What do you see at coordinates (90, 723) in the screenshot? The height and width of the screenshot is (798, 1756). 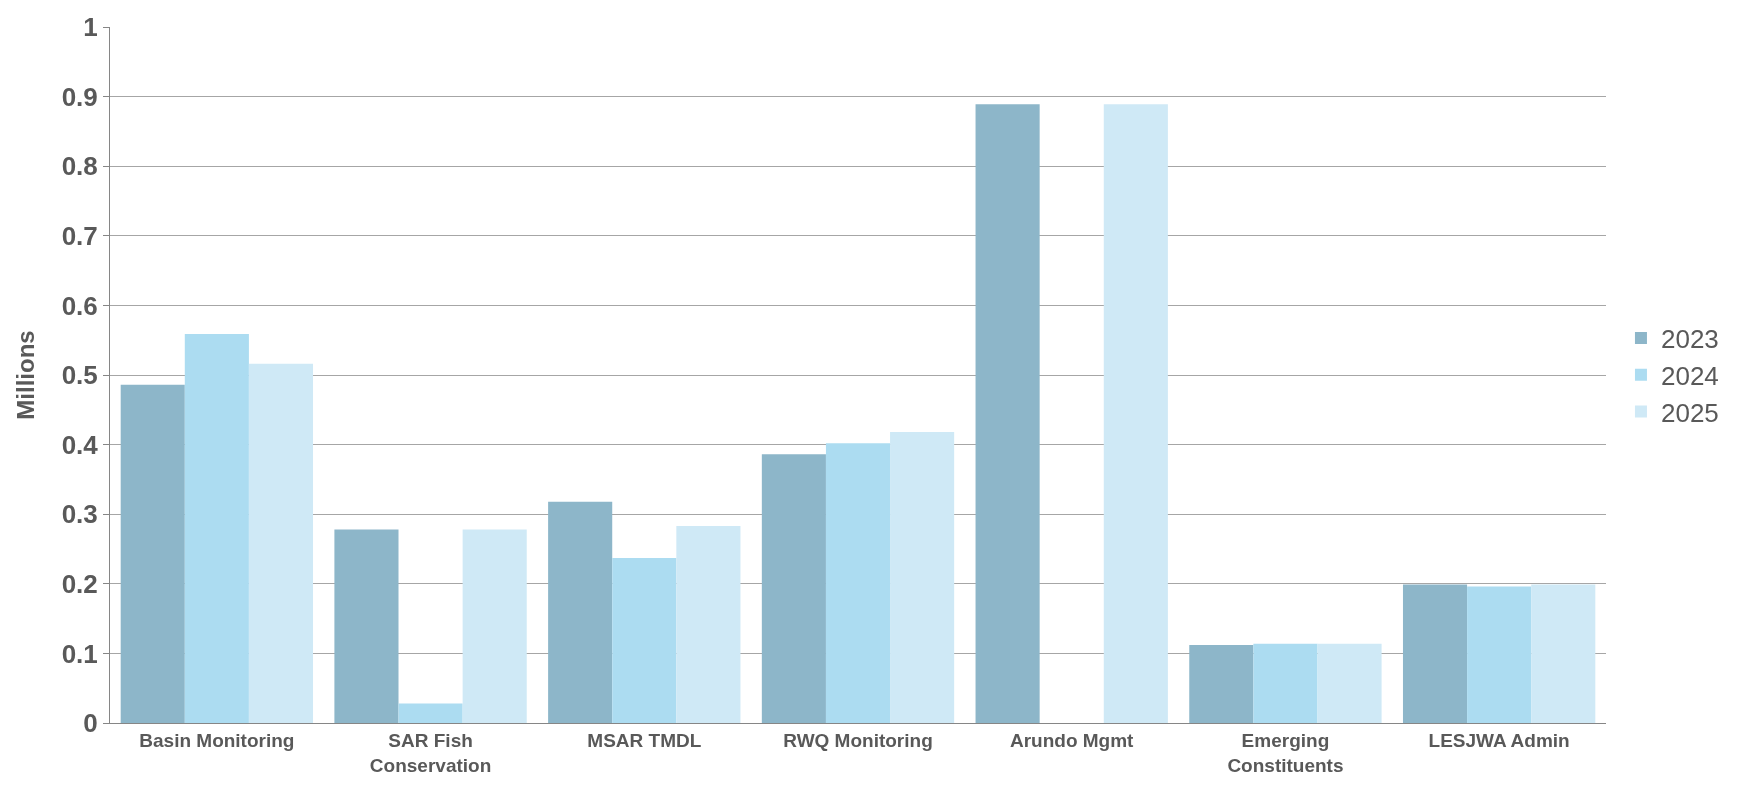 I see `y-tick-label: 0` at bounding box center [90, 723].